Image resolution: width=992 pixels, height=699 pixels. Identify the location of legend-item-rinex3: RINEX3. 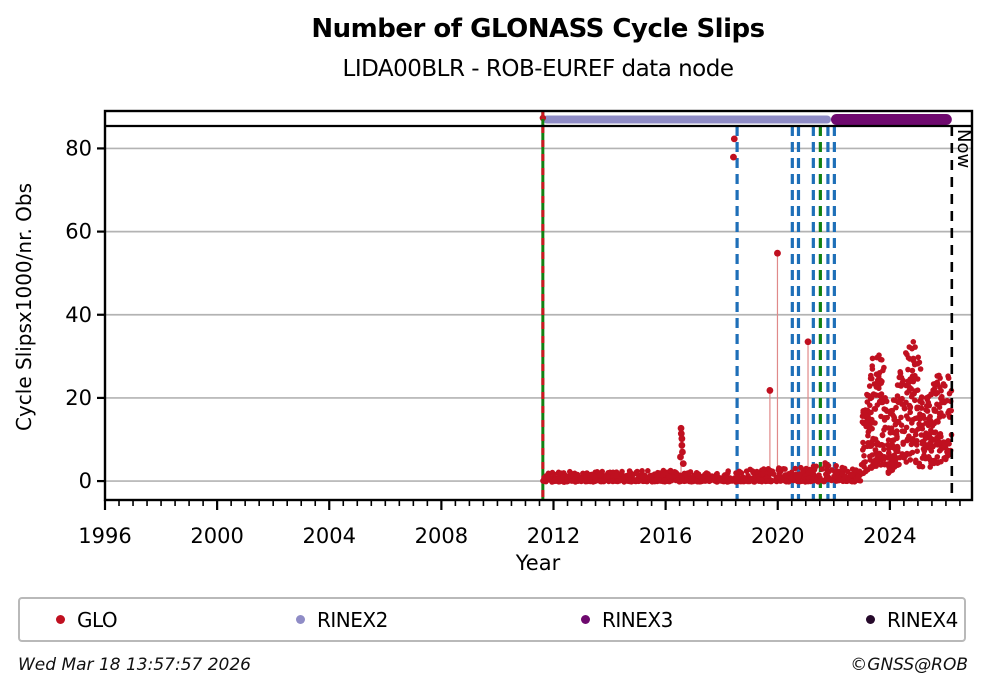
(627, 619).